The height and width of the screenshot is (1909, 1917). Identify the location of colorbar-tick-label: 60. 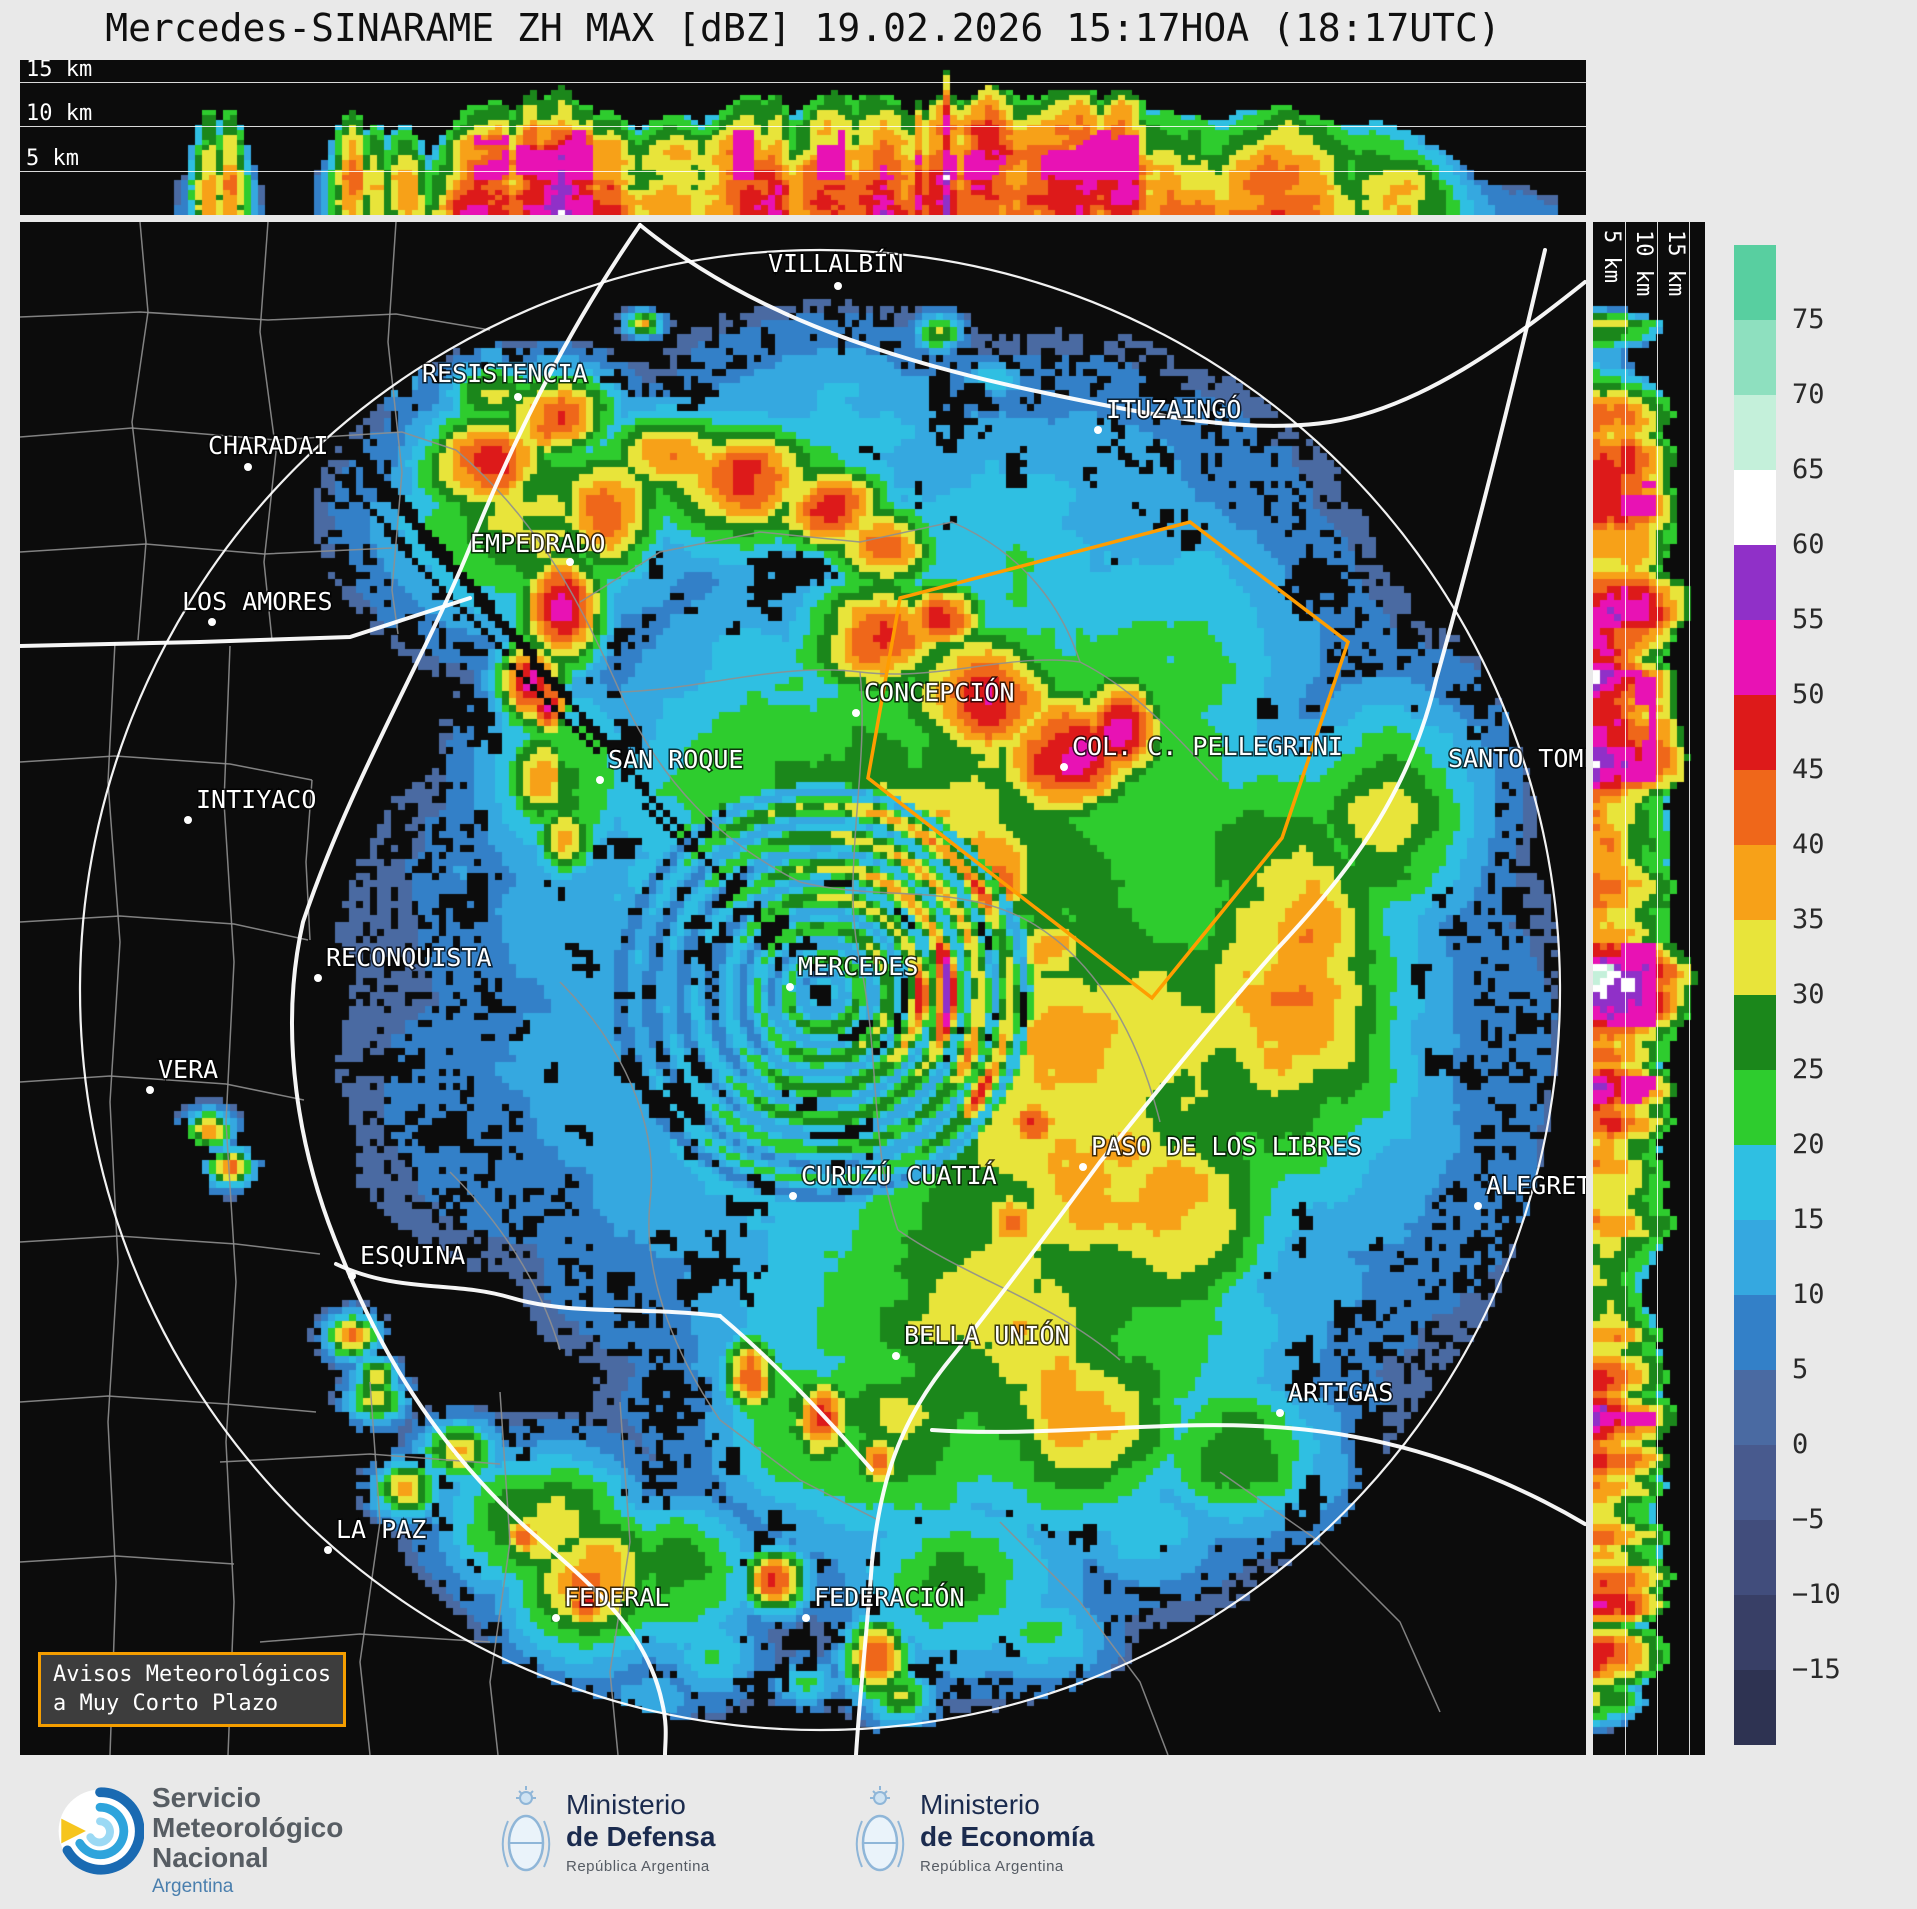
(1808, 544).